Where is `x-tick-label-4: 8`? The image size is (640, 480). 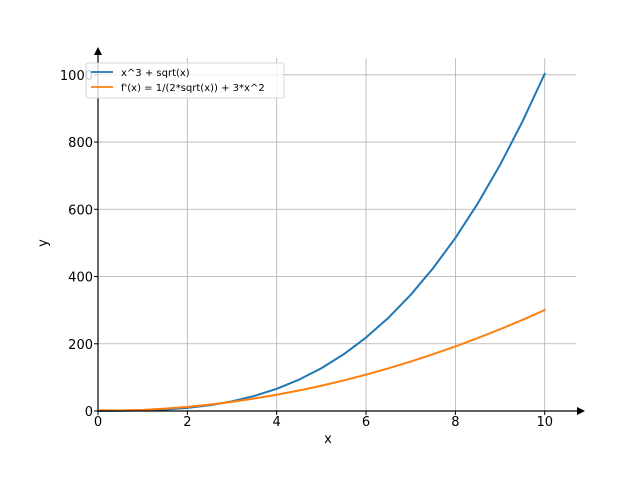 x-tick-label-4: 8 is located at coordinates (455, 422).